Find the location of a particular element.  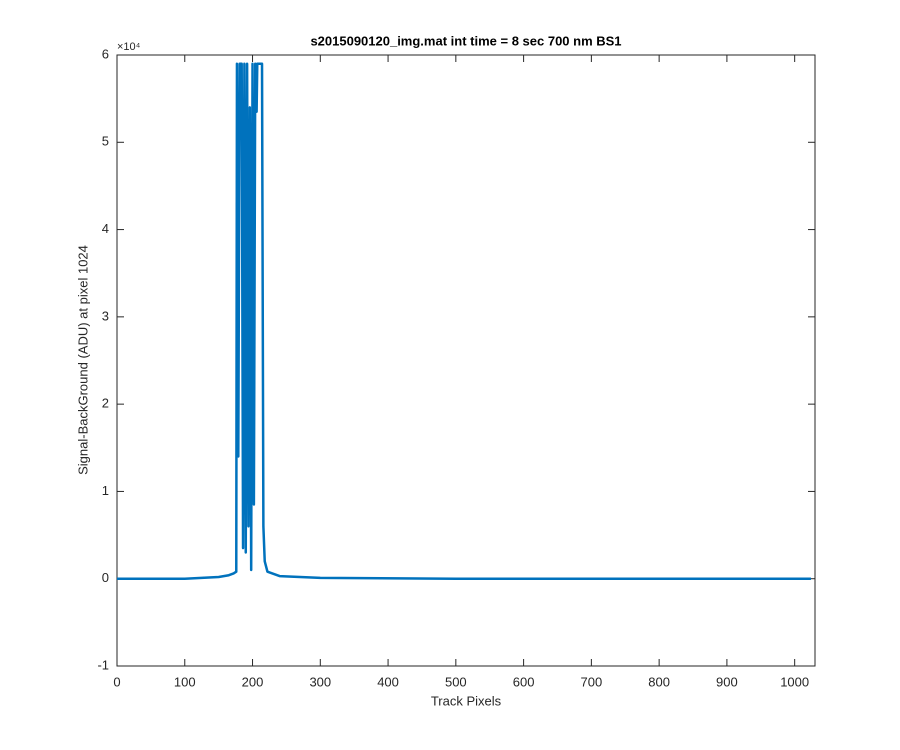

x-tick-label: 600 is located at coordinates (524, 681).